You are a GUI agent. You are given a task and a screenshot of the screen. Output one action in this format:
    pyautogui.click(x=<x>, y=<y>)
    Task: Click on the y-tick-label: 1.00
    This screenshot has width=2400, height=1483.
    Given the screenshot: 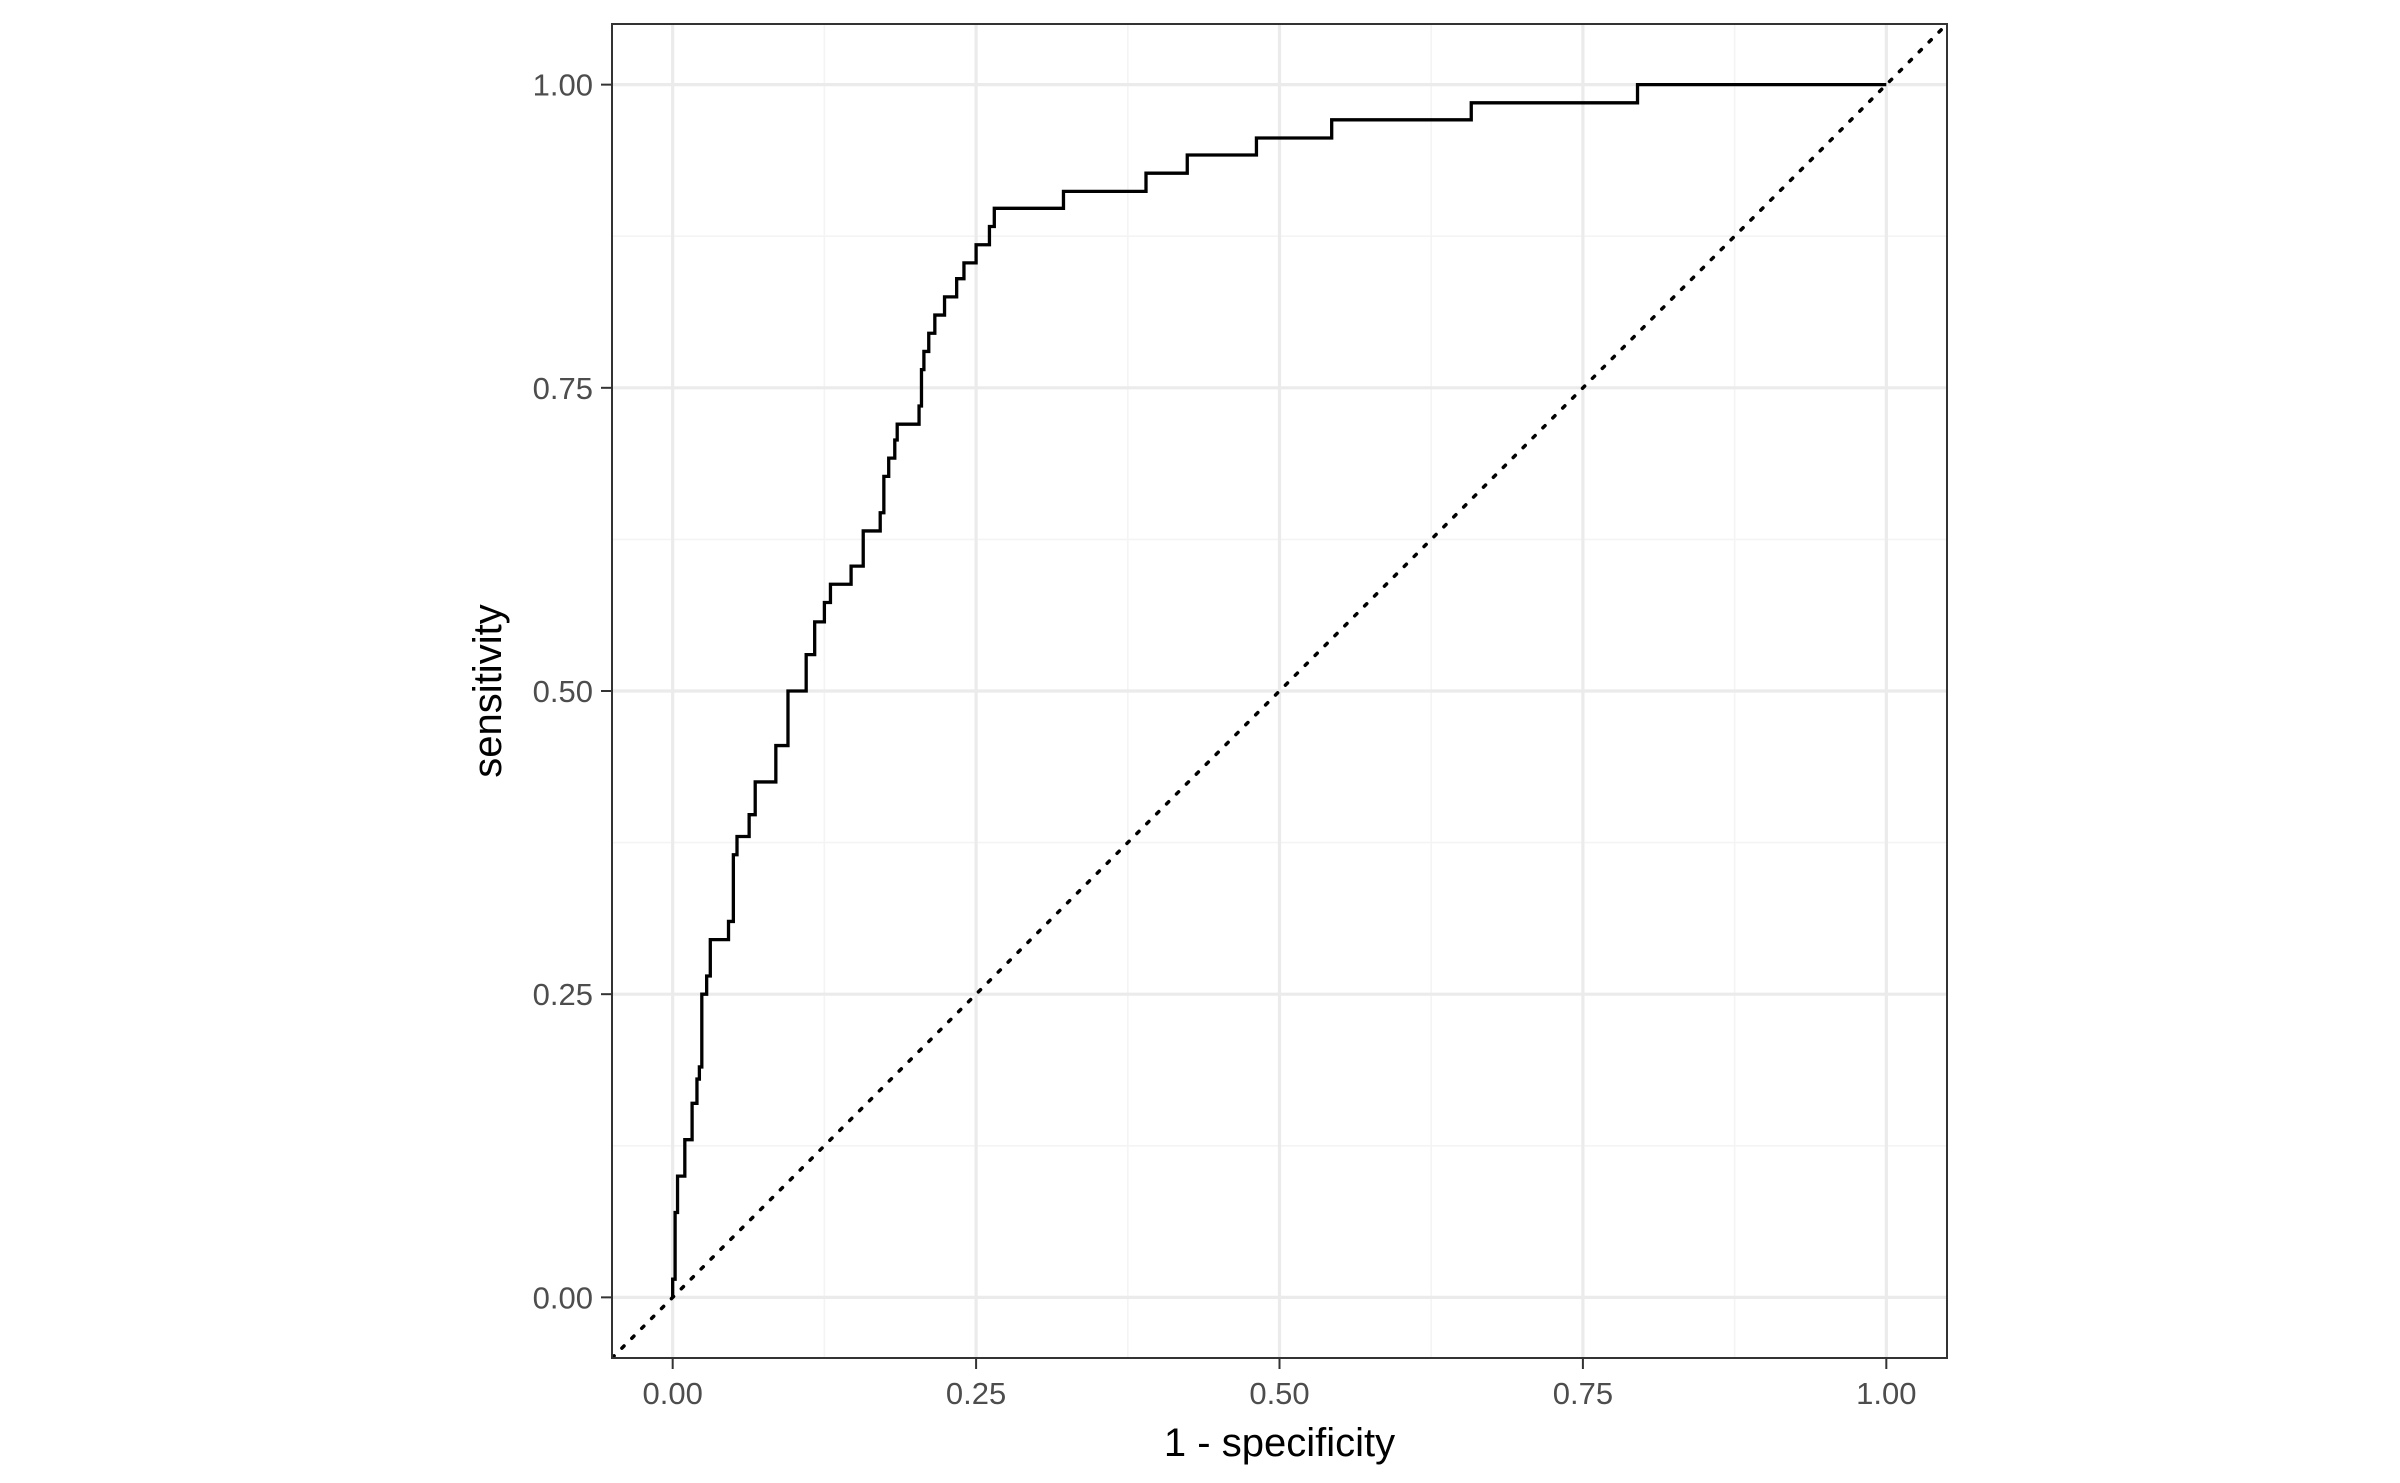 What is the action you would take?
    pyautogui.click(x=563, y=85)
    